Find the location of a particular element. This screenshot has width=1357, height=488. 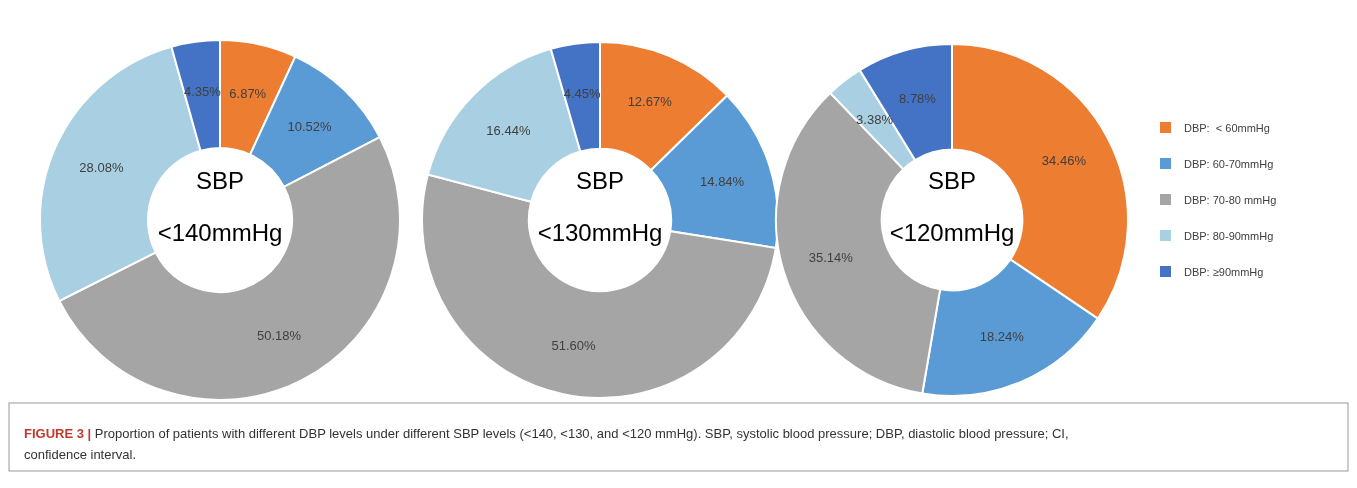

legend-label: DBP: 70-80 mmHg is located at coordinates (1230, 200).